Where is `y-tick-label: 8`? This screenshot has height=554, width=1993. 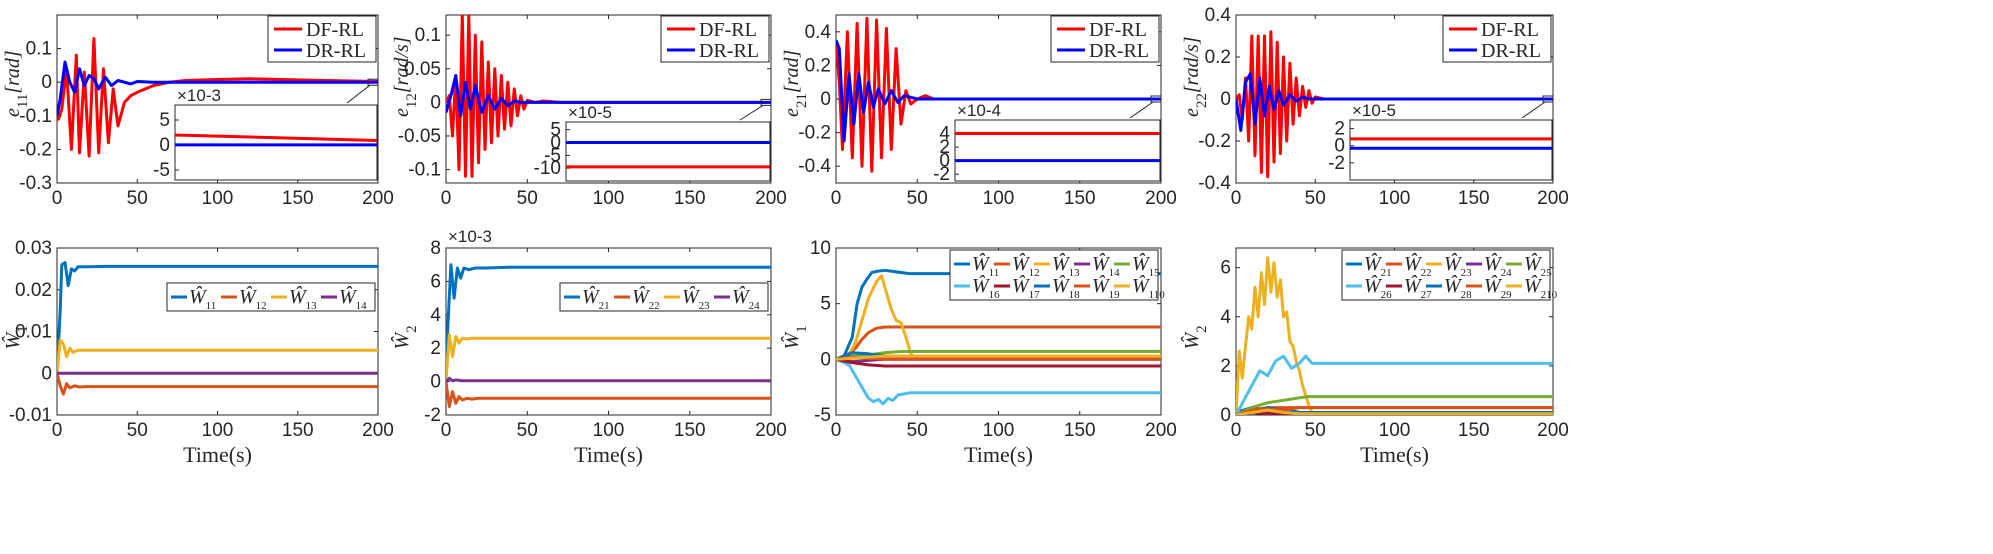 y-tick-label: 8 is located at coordinates (435, 248).